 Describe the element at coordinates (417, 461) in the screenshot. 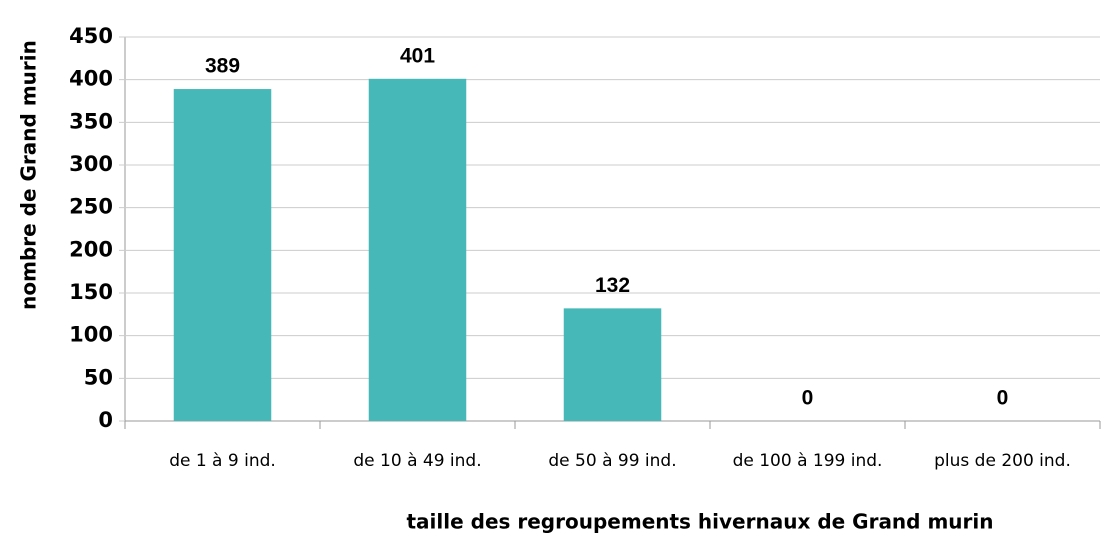

I see `x-tick-label: de 10 à 49 ind.` at that location.